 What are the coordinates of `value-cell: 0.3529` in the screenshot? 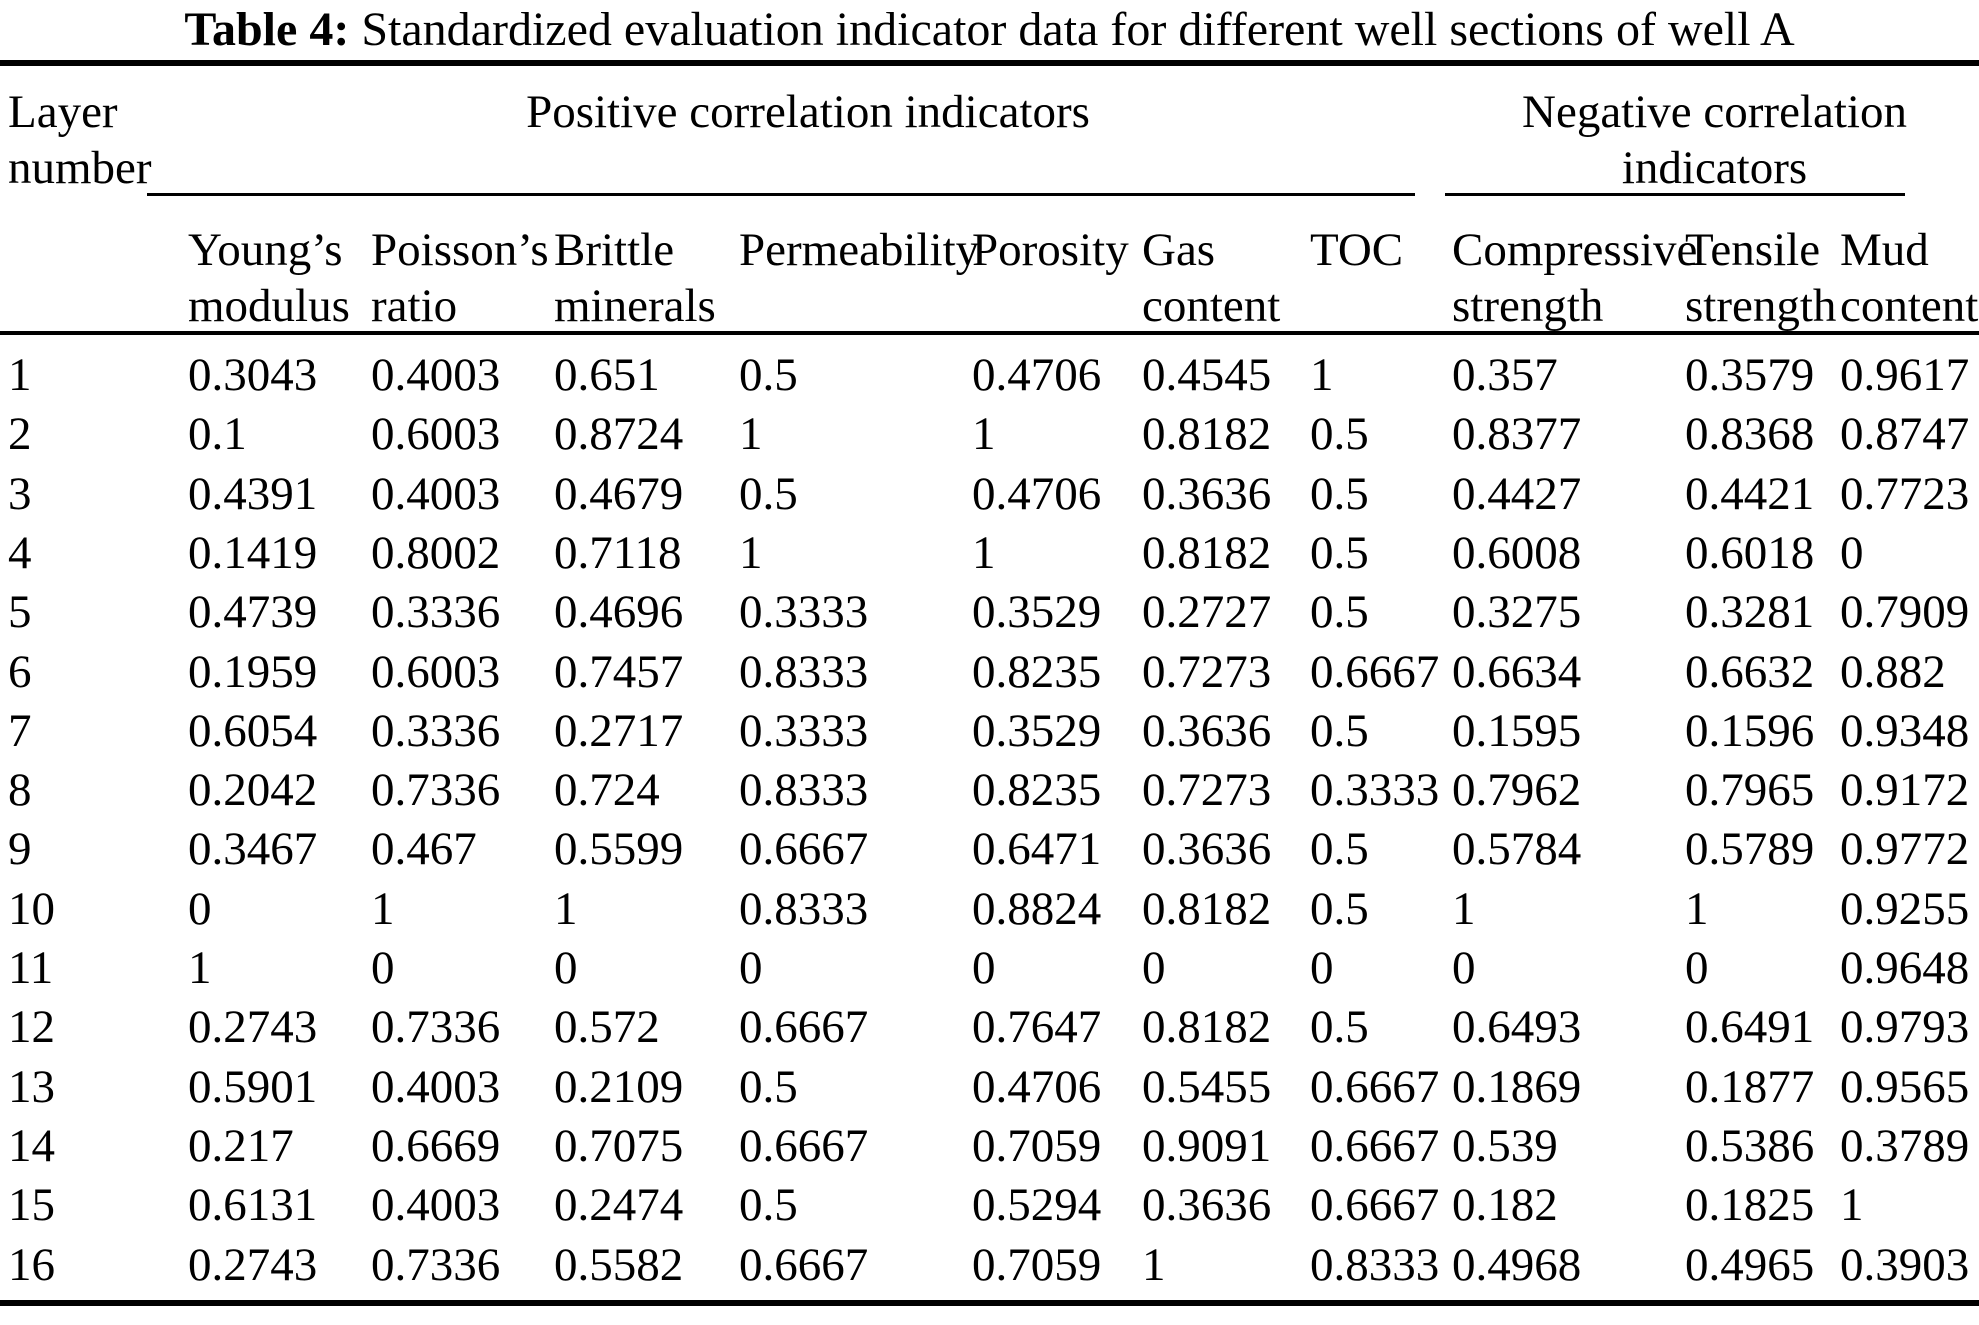 It's located at (1037, 730).